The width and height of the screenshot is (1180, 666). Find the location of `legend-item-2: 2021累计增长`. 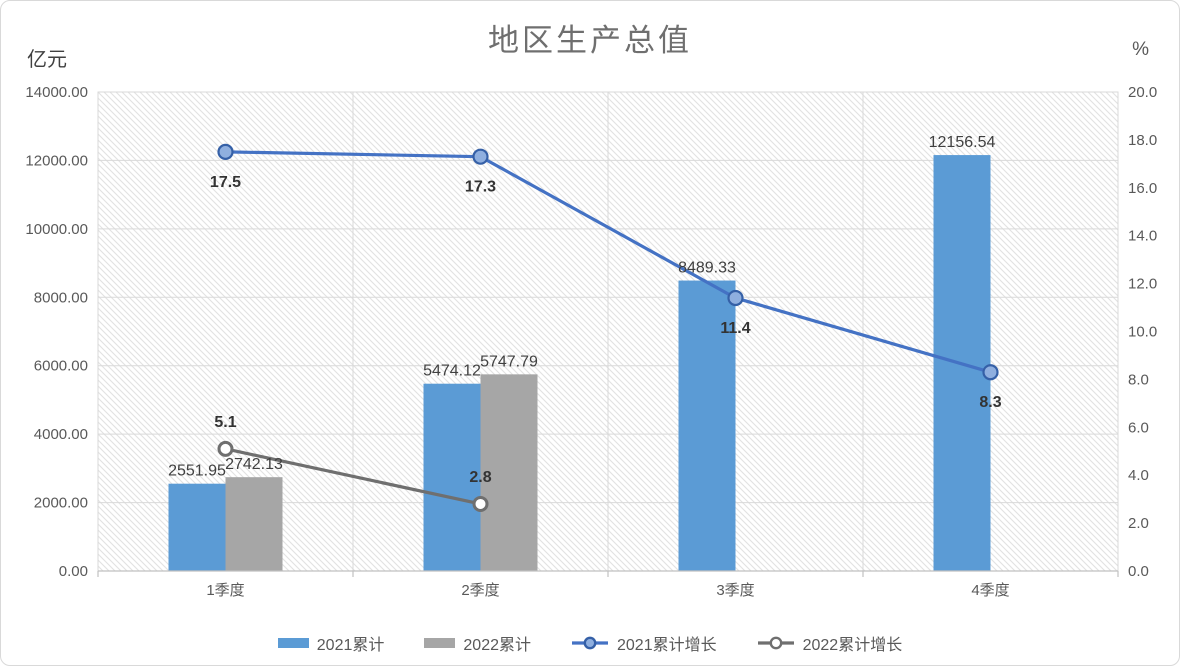

legend-item-2: 2021累计增长 is located at coordinates (644, 643).